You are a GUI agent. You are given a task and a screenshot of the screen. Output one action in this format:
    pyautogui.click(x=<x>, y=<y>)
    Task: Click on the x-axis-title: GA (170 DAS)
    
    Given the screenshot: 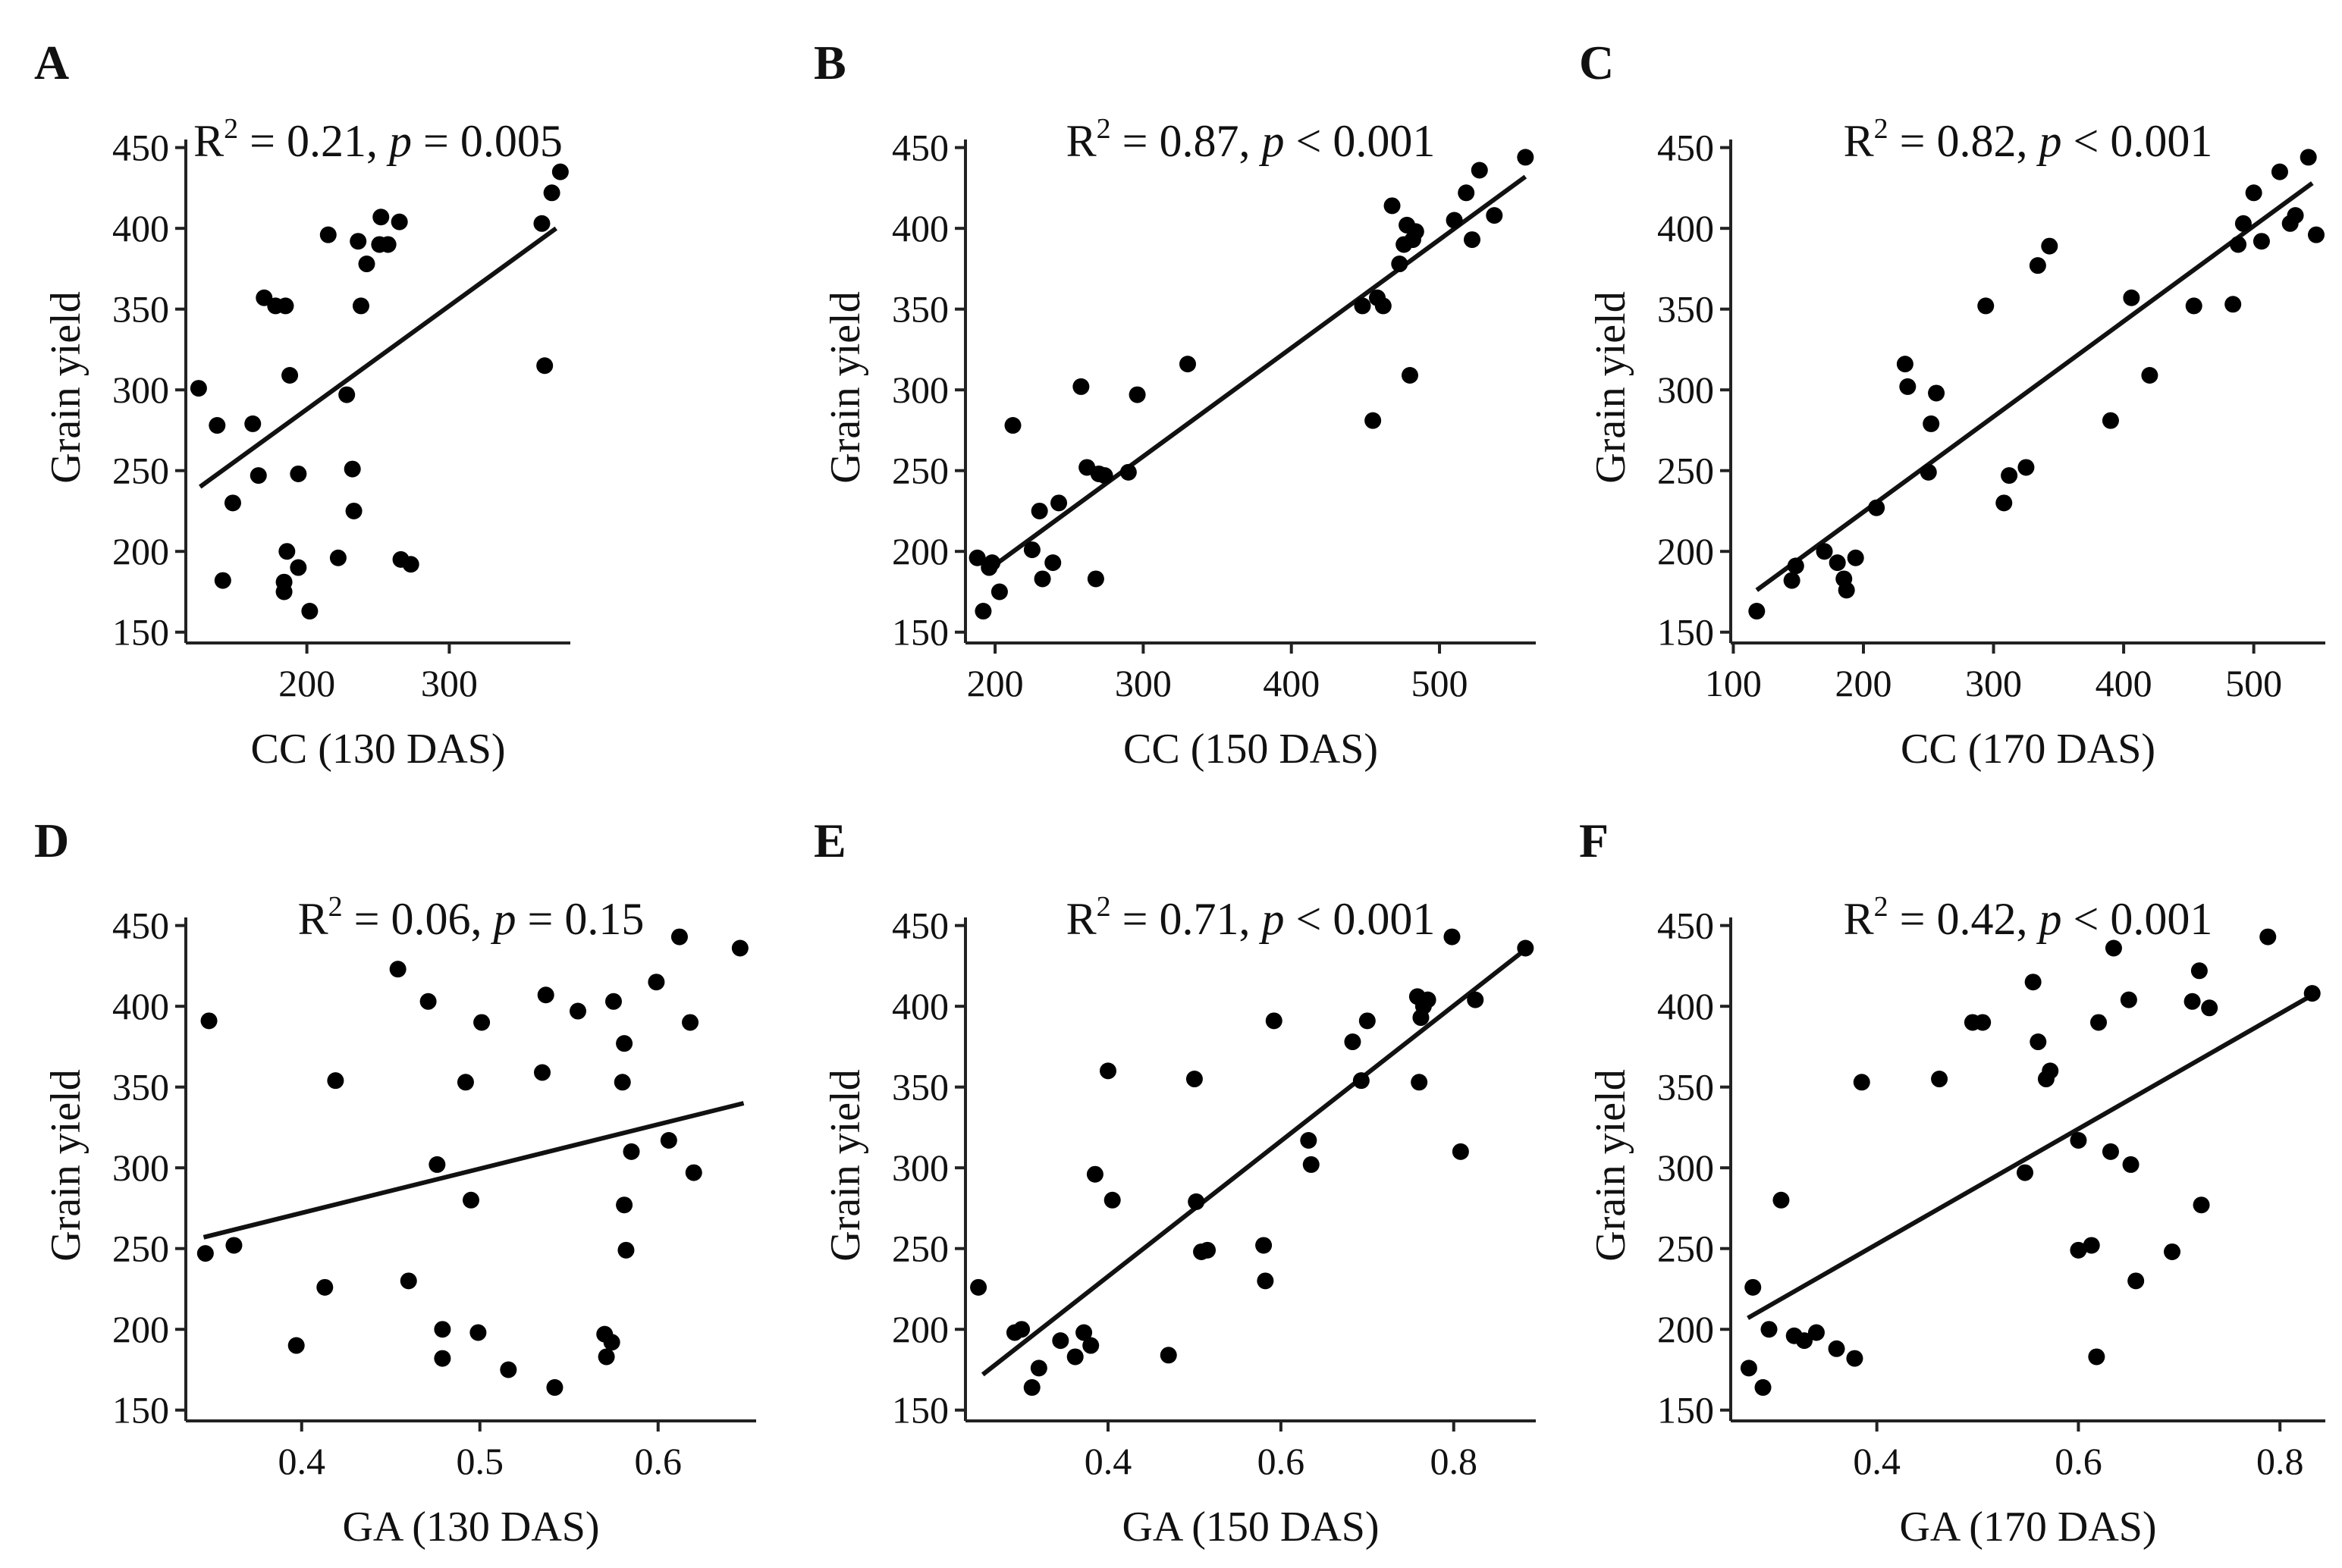 What is the action you would take?
    pyautogui.click(x=2027, y=1528)
    